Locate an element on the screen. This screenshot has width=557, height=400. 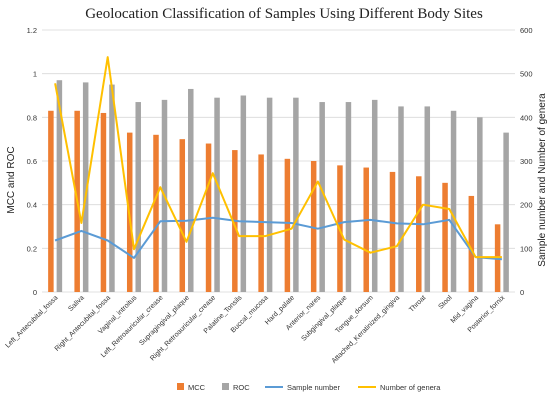
category-label: Supragingival_plaque is located at coordinates (164, 320).